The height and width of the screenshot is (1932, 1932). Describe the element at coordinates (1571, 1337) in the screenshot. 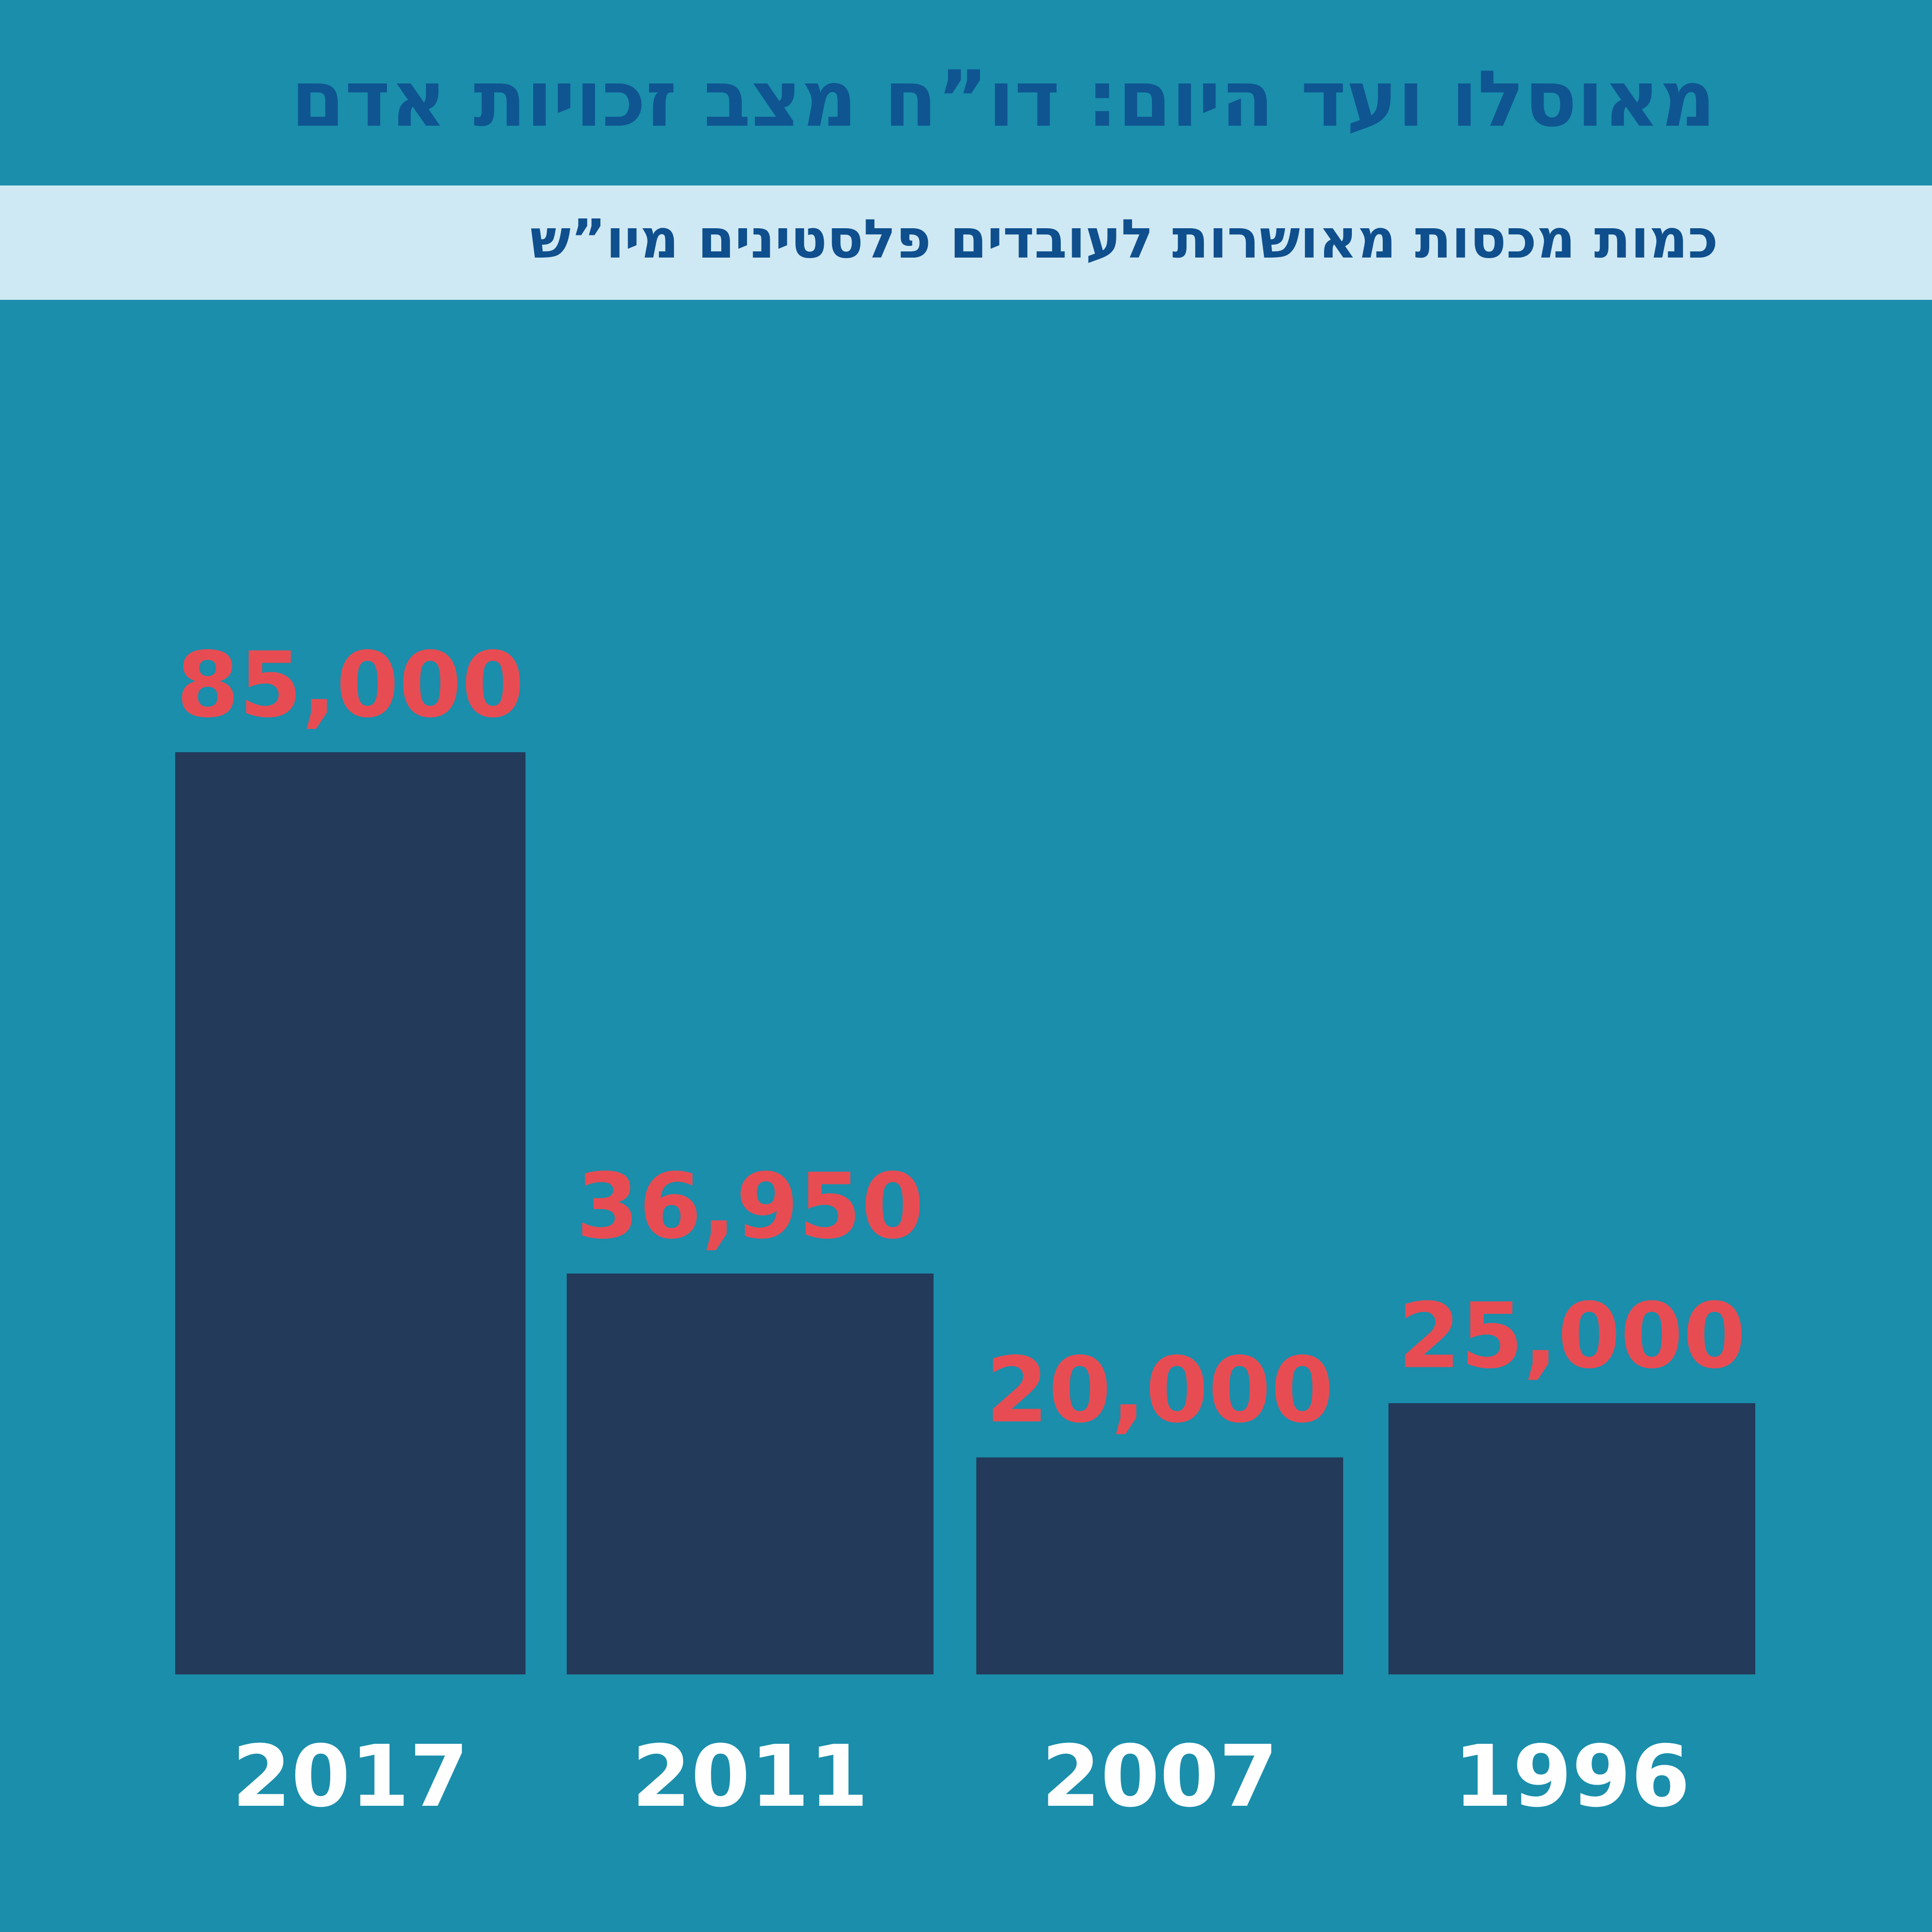

I see `value-label-1996: 25,000` at that location.